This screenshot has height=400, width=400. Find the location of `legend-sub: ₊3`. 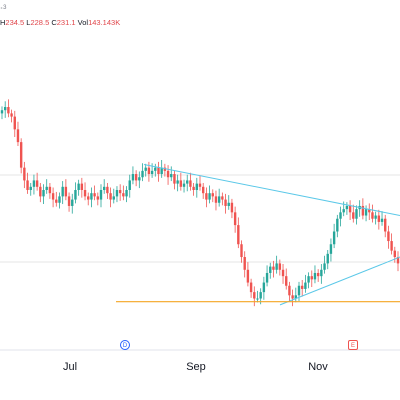

legend-sub: ₊3 is located at coordinates (3, 8).